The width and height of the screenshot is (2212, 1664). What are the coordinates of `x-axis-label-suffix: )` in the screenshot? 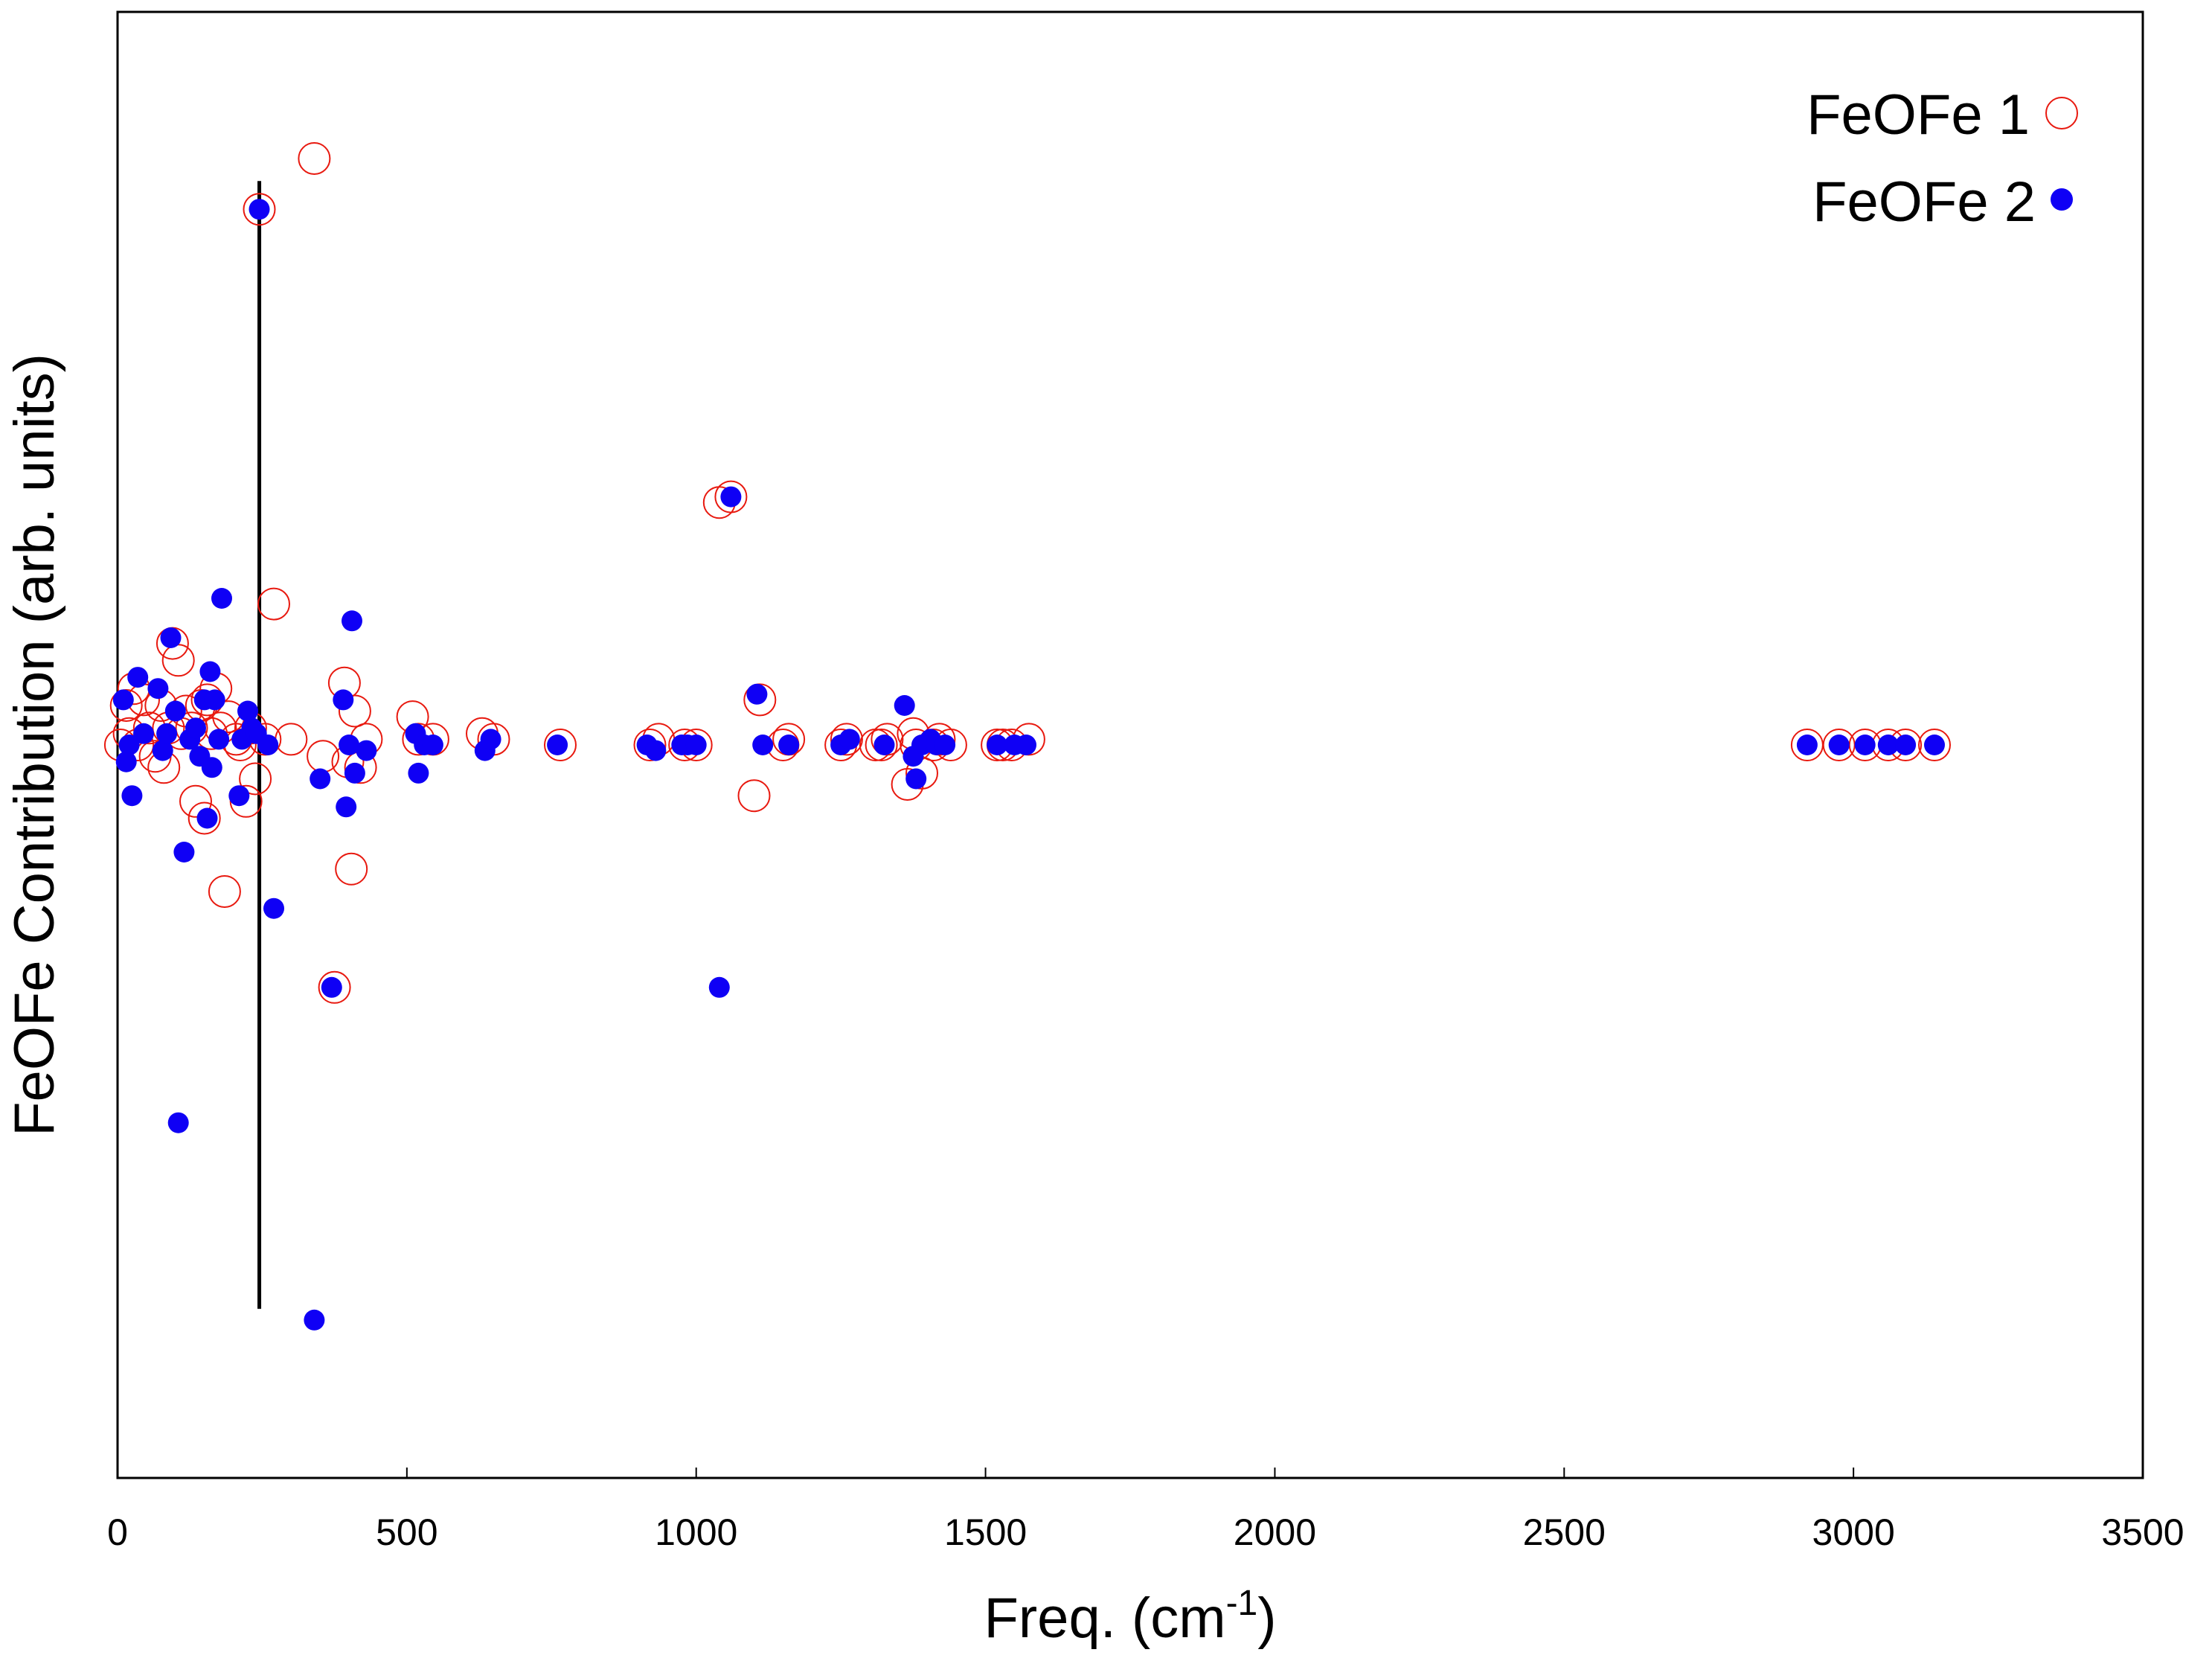 It's located at (1266, 1618).